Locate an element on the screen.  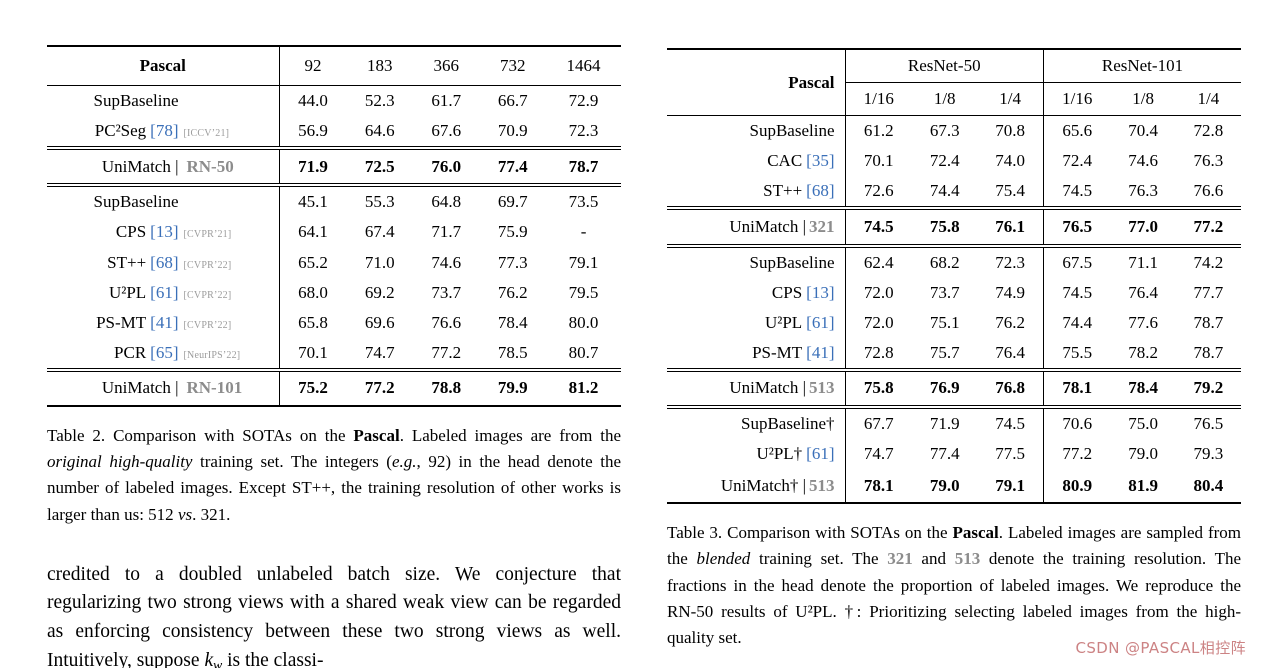
method-name-wrap: SupBaseline is located at coordinates (114, 202).